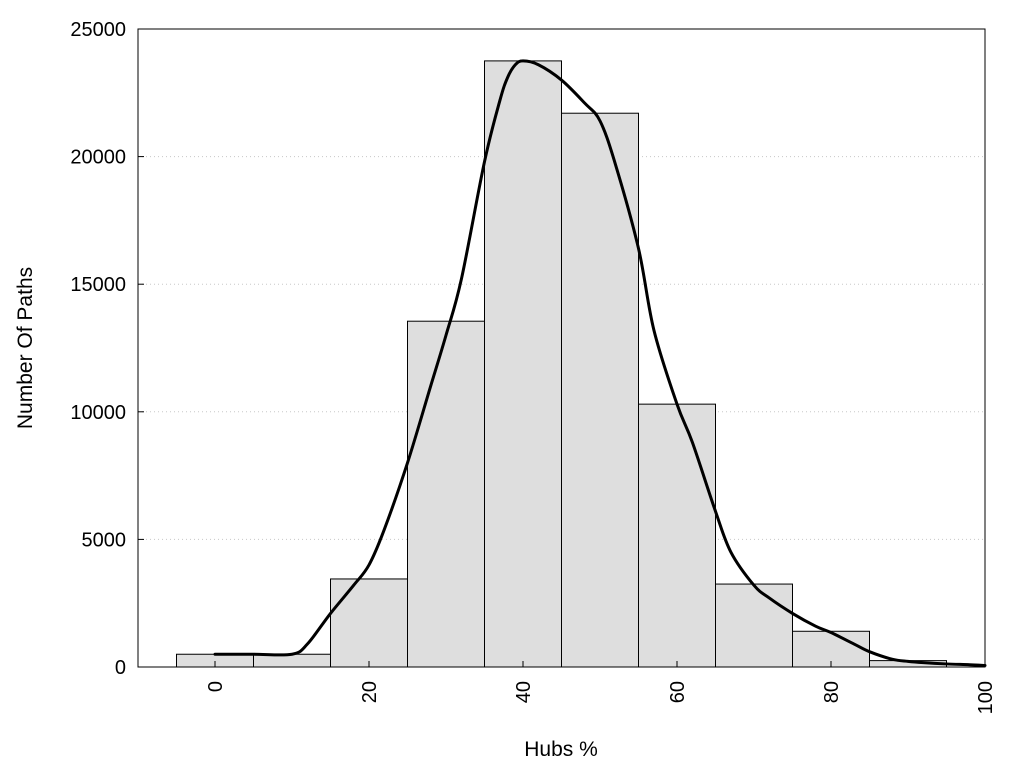 Image resolution: width=1024 pixels, height=768 pixels. What do you see at coordinates (561, 749) in the screenshot?
I see `x-axis-title: Hubs %` at bounding box center [561, 749].